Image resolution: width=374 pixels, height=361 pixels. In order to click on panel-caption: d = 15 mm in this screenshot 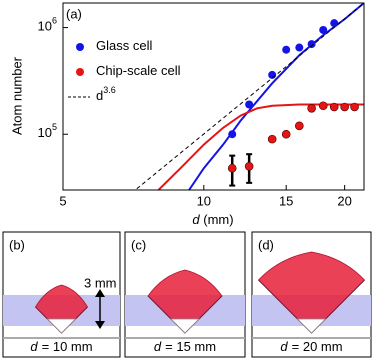, I will do `click(185, 346)`.